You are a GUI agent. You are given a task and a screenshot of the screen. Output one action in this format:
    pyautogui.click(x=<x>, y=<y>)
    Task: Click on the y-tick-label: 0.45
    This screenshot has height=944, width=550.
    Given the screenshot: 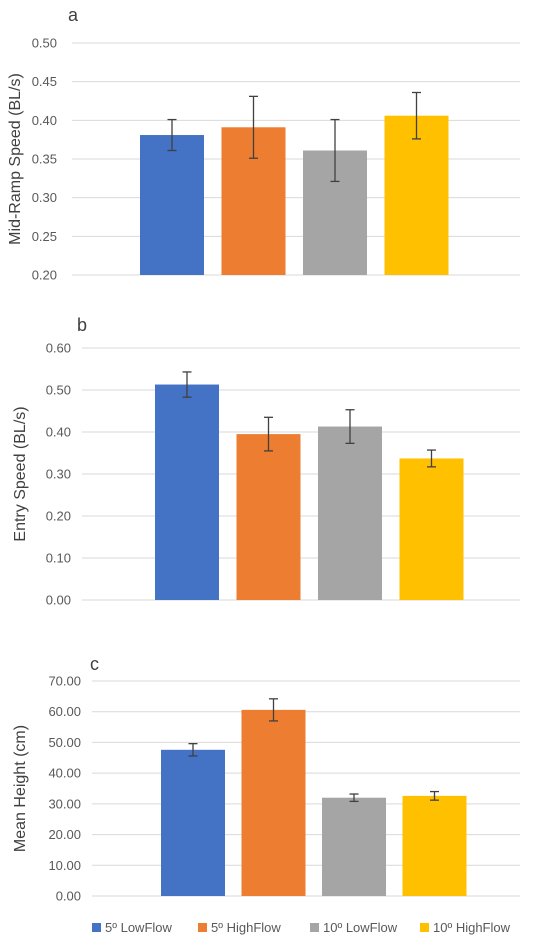 What is the action you would take?
    pyautogui.click(x=44, y=81)
    